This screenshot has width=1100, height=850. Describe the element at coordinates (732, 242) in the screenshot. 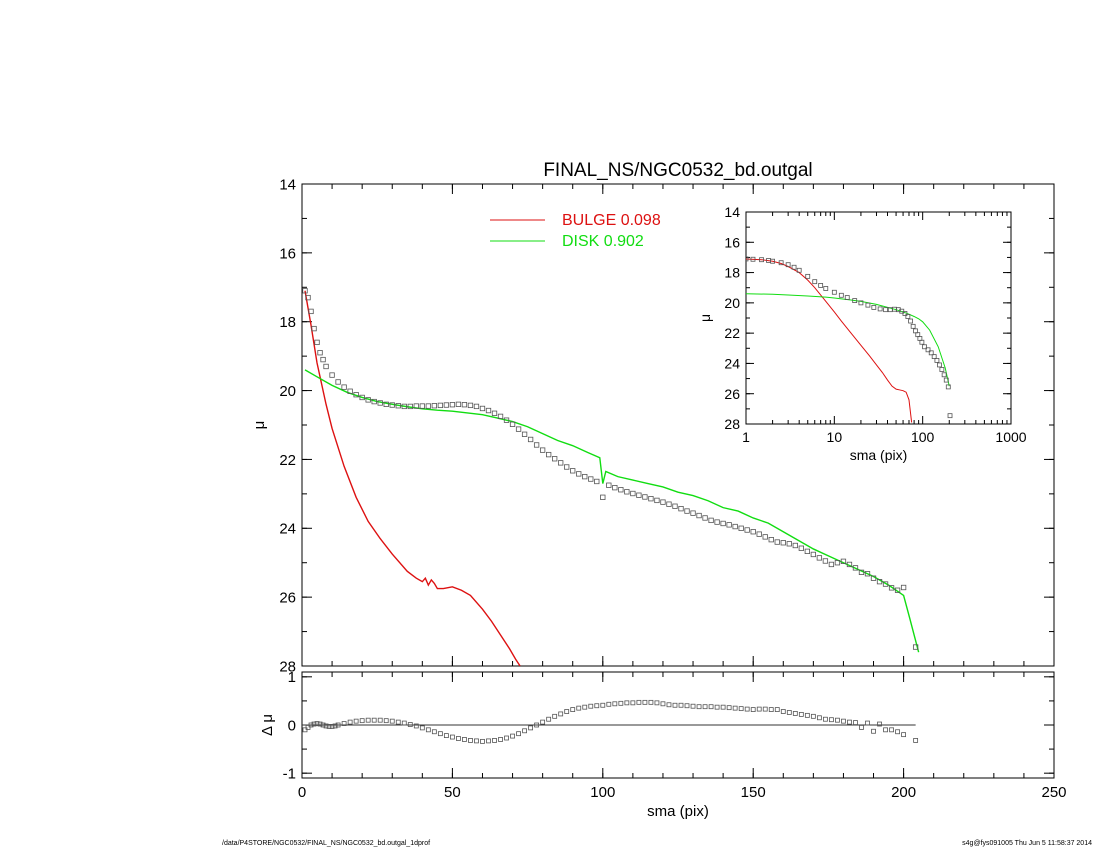

I see `inset-ytick-label: 16` at that location.